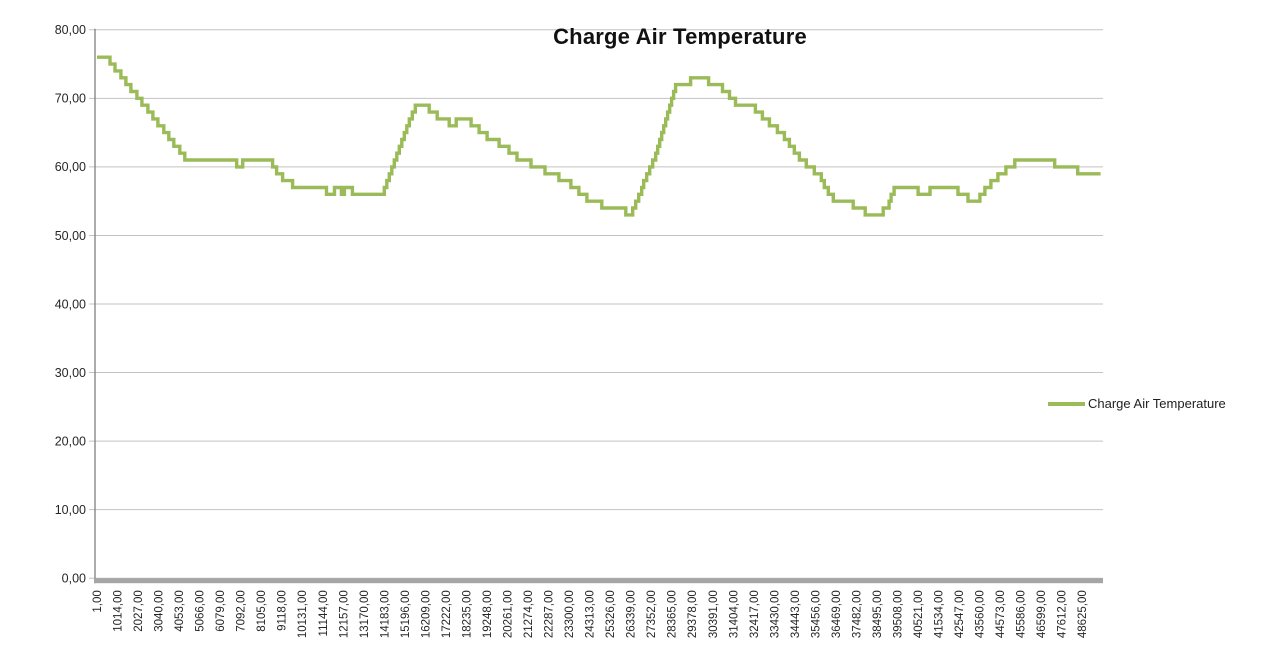  I want to click on y-tick-label: 10,00, so click(70, 510).